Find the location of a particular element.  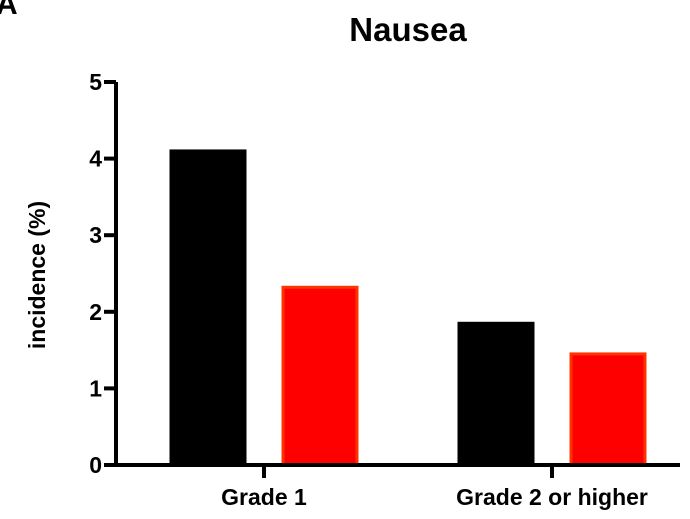

ticks-layer: 0 1 2 3 4 5 is located at coordinates (102, 273).